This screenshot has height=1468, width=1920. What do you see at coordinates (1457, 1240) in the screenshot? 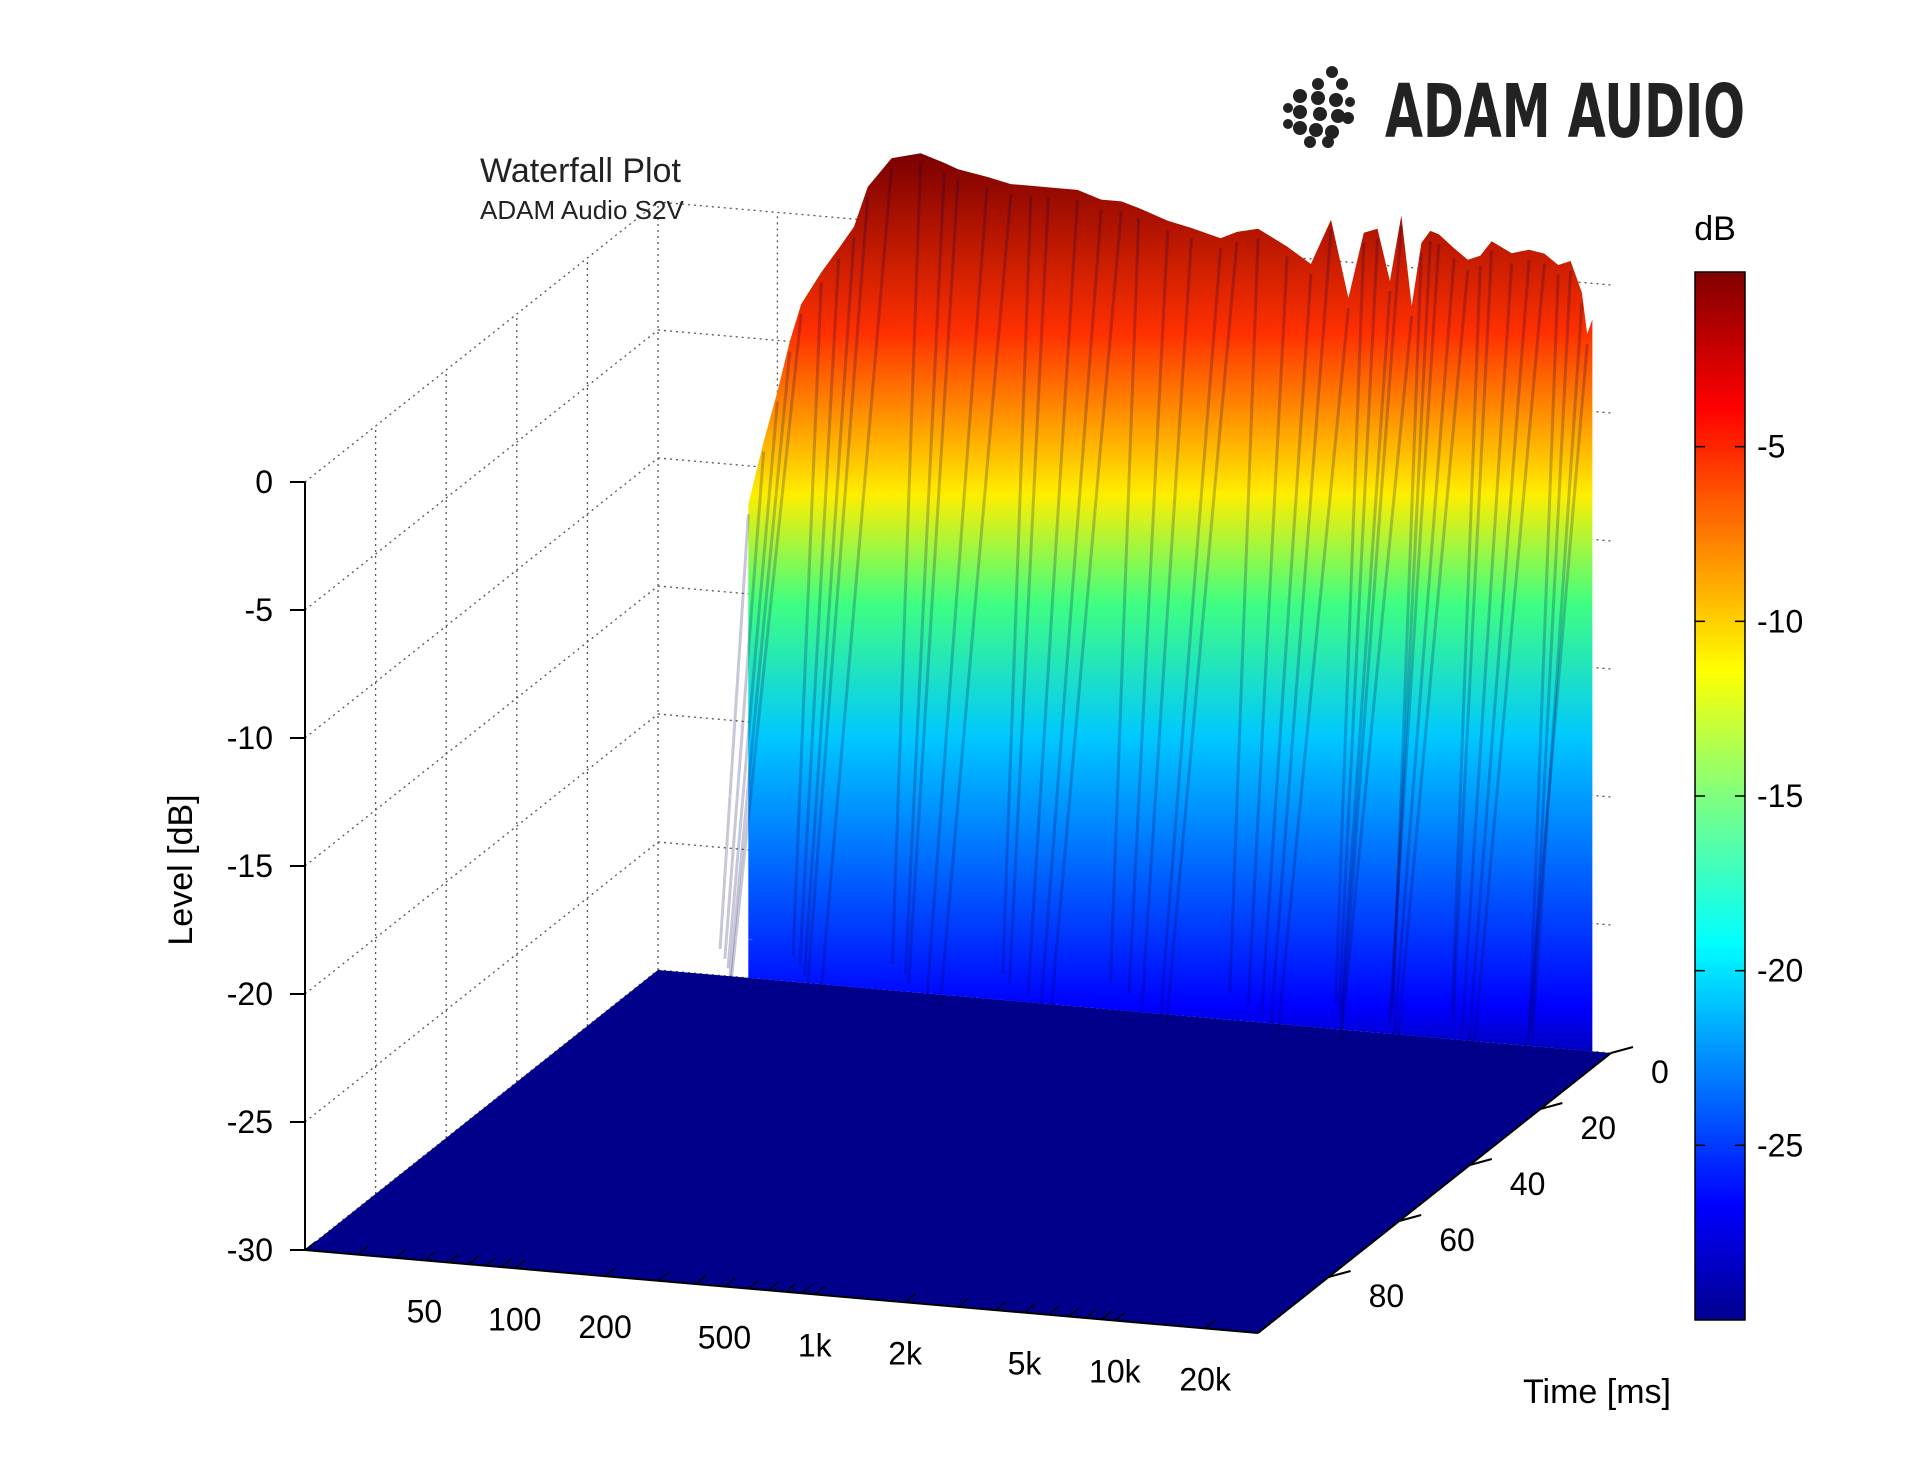
I see `y-tick-label: 60` at bounding box center [1457, 1240].